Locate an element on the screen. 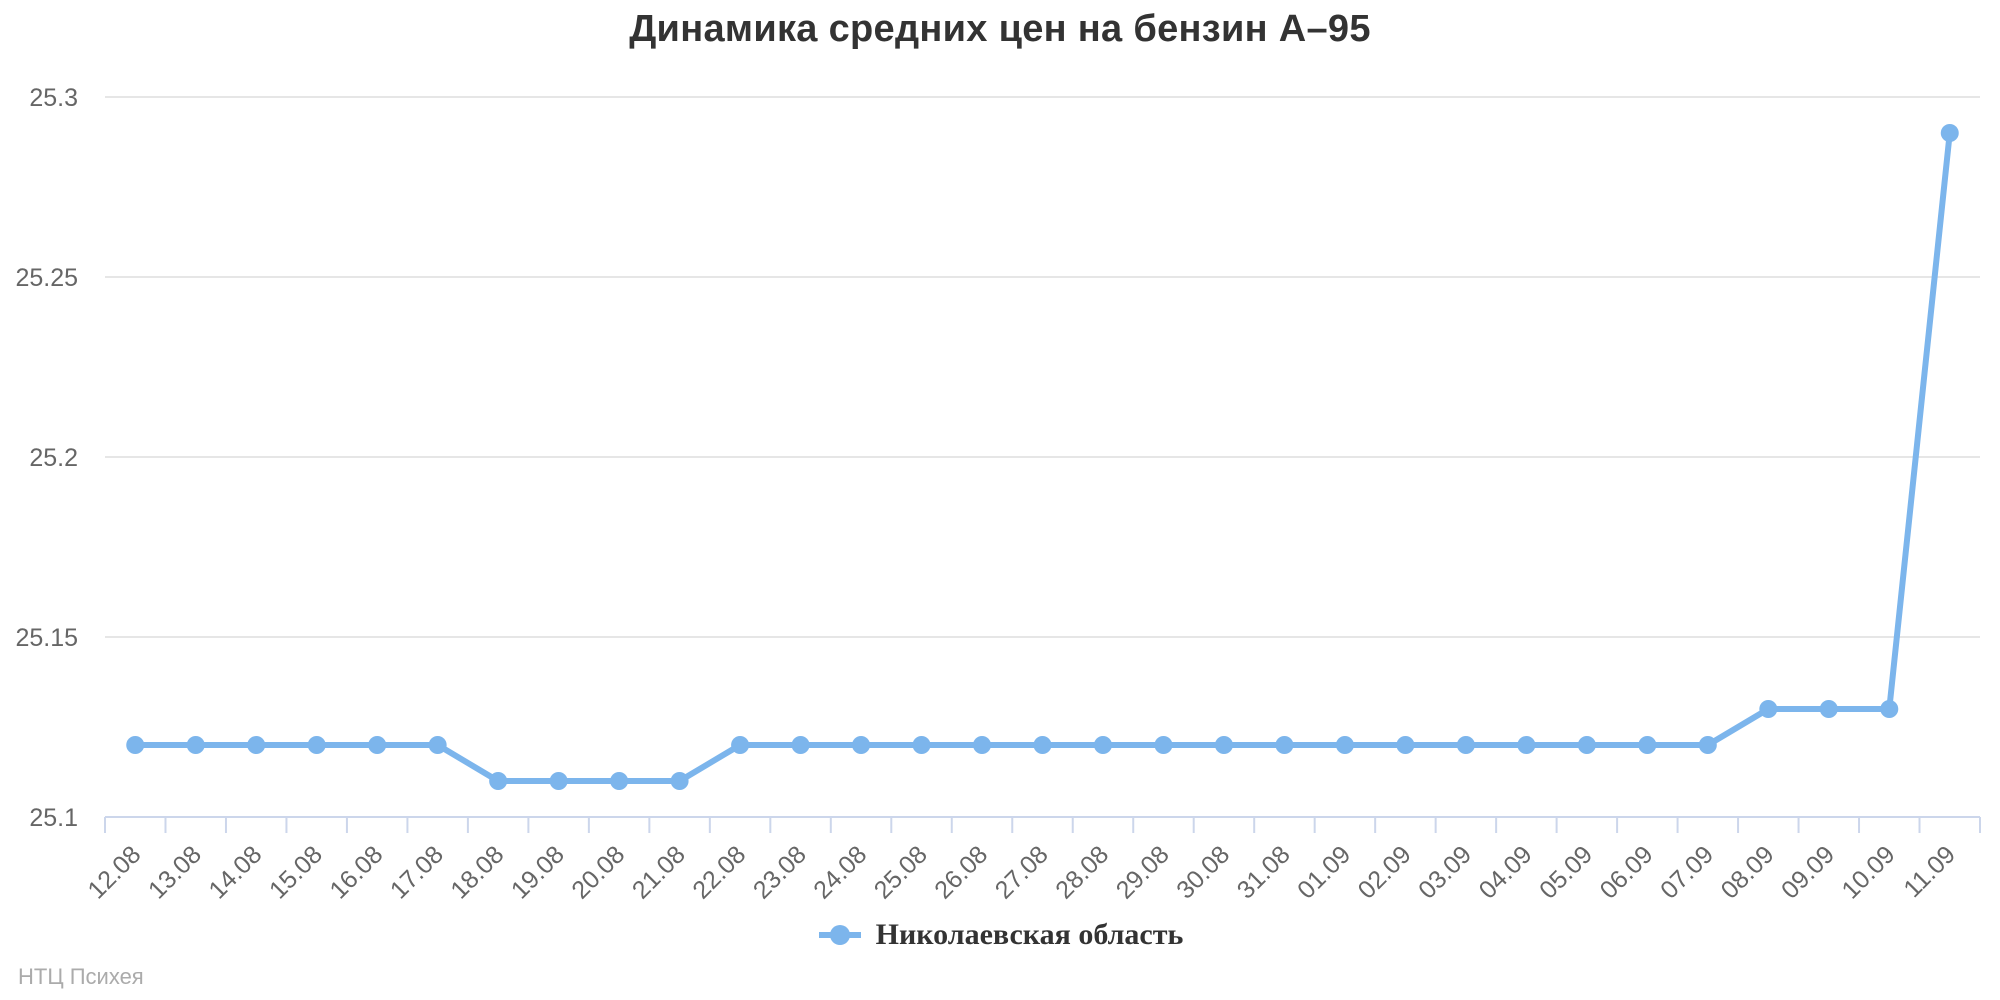 This screenshot has width=2000, height=1000. x-axis-label: 01.09 is located at coordinates (1324, 872).